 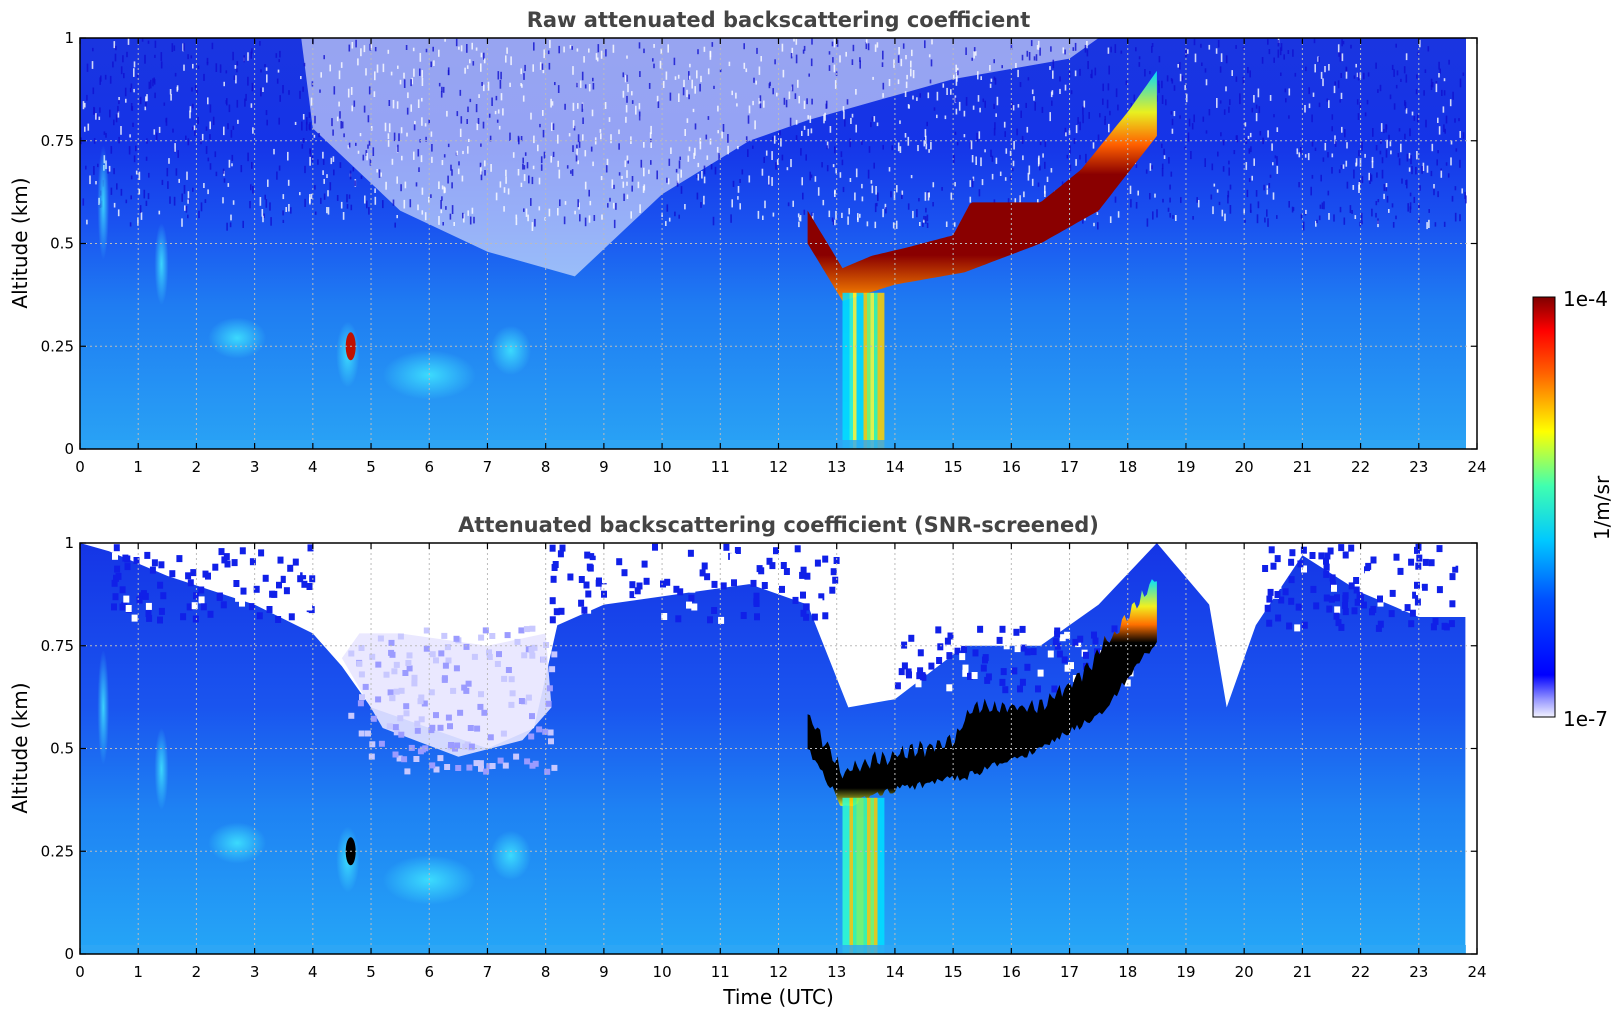 What do you see at coordinates (57, 346) in the screenshot?
I see `y-tick-label: 0.25` at bounding box center [57, 346].